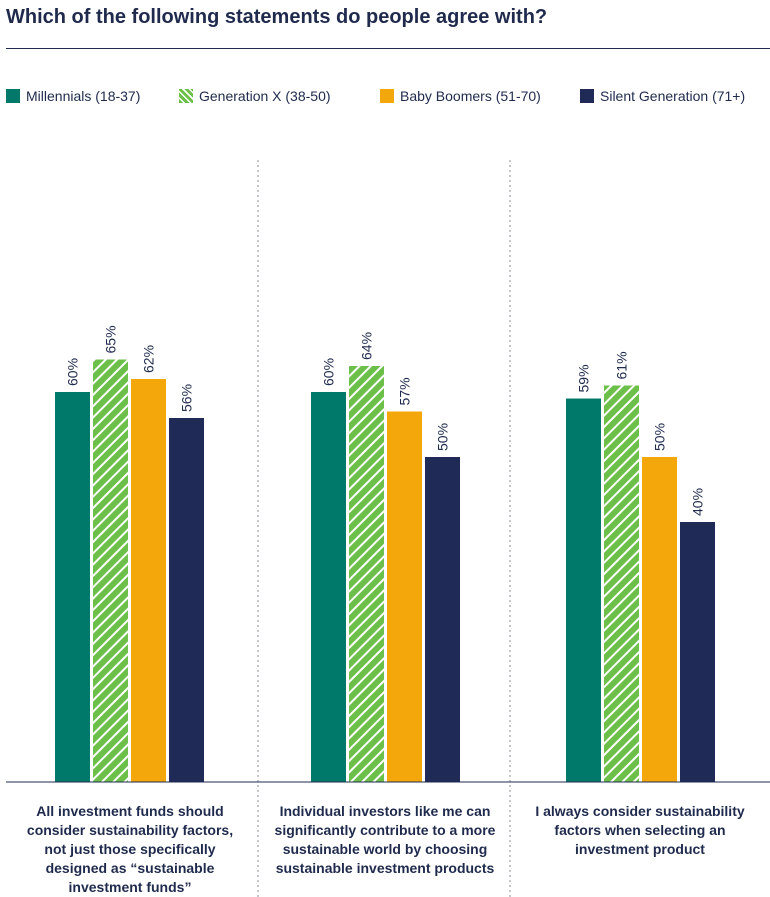 The width and height of the screenshot is (770, 897). What do you see at coordinates (587, 96) in the screenshot?
I see `legend-swatch-silent-generation` at bounding box center [587, 96].